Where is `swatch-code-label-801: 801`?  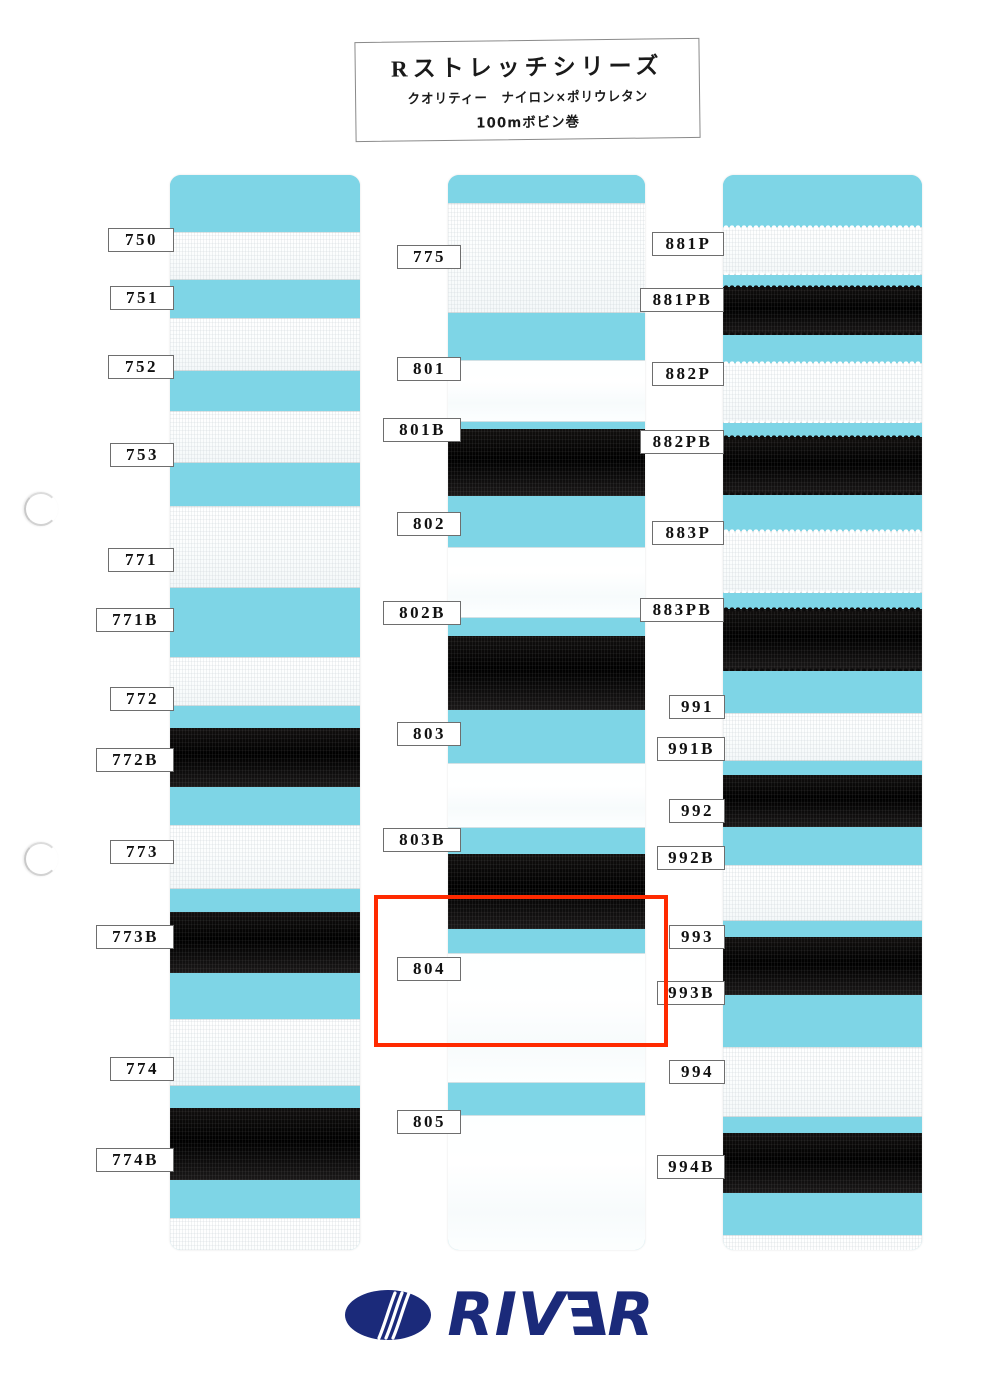
swatch-code-label-801: 801 is located at coordinates (429, 369).